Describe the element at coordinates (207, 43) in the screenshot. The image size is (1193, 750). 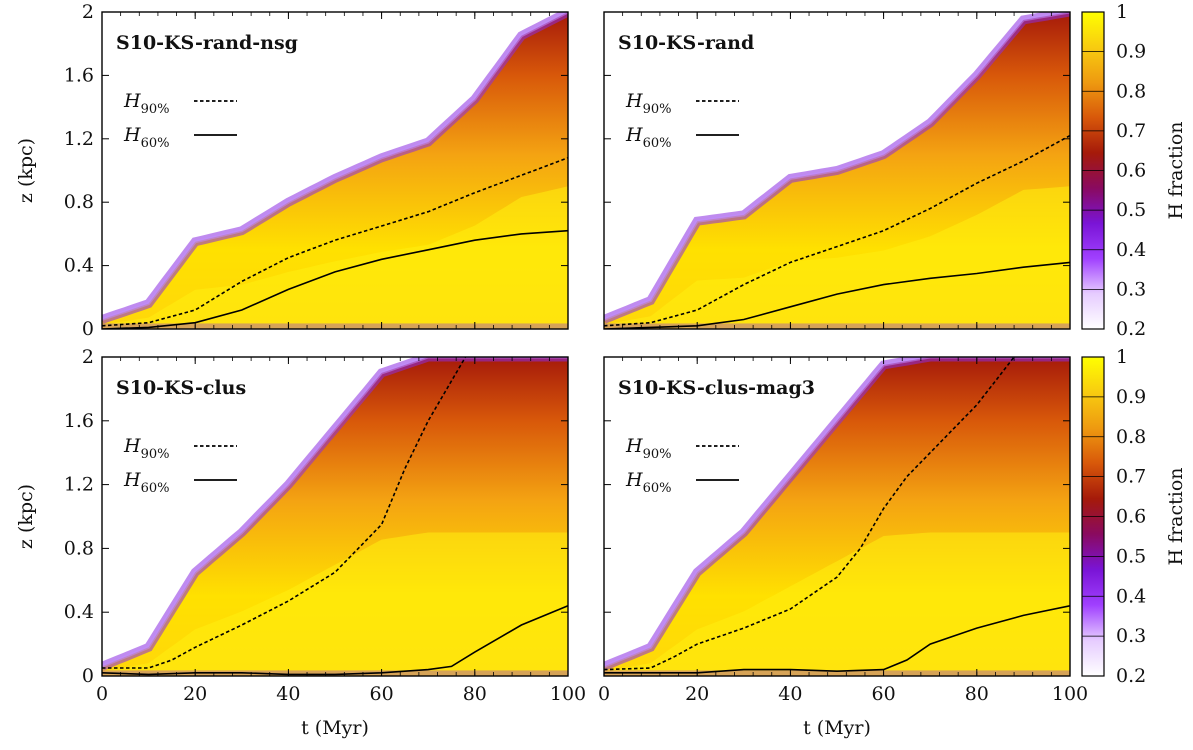
I see `panel-title: S10-KS-rand-nsg` at that location.